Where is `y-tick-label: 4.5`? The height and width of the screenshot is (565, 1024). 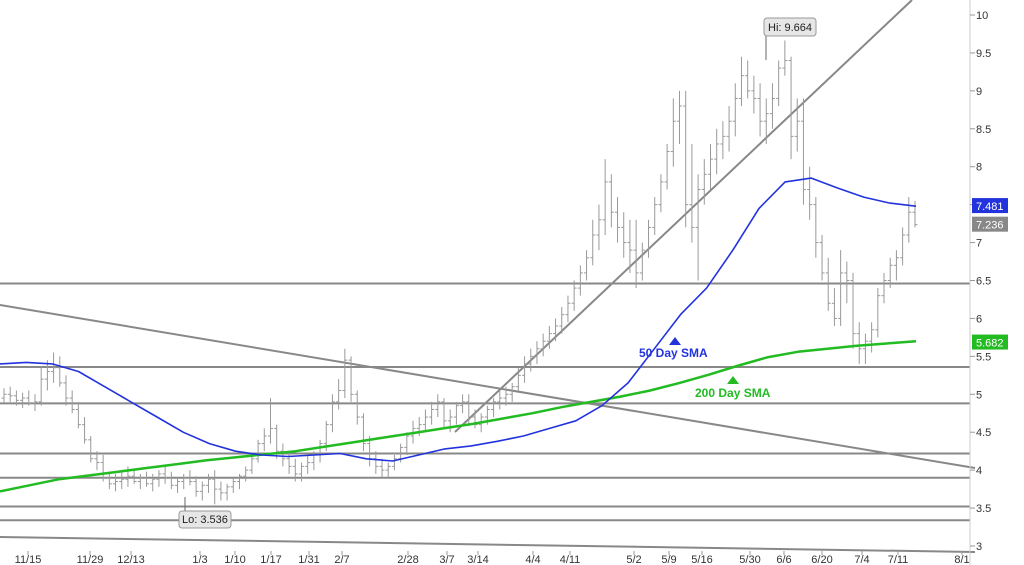 y-tick-label: 4.5 is located at coordinates (983, 433).